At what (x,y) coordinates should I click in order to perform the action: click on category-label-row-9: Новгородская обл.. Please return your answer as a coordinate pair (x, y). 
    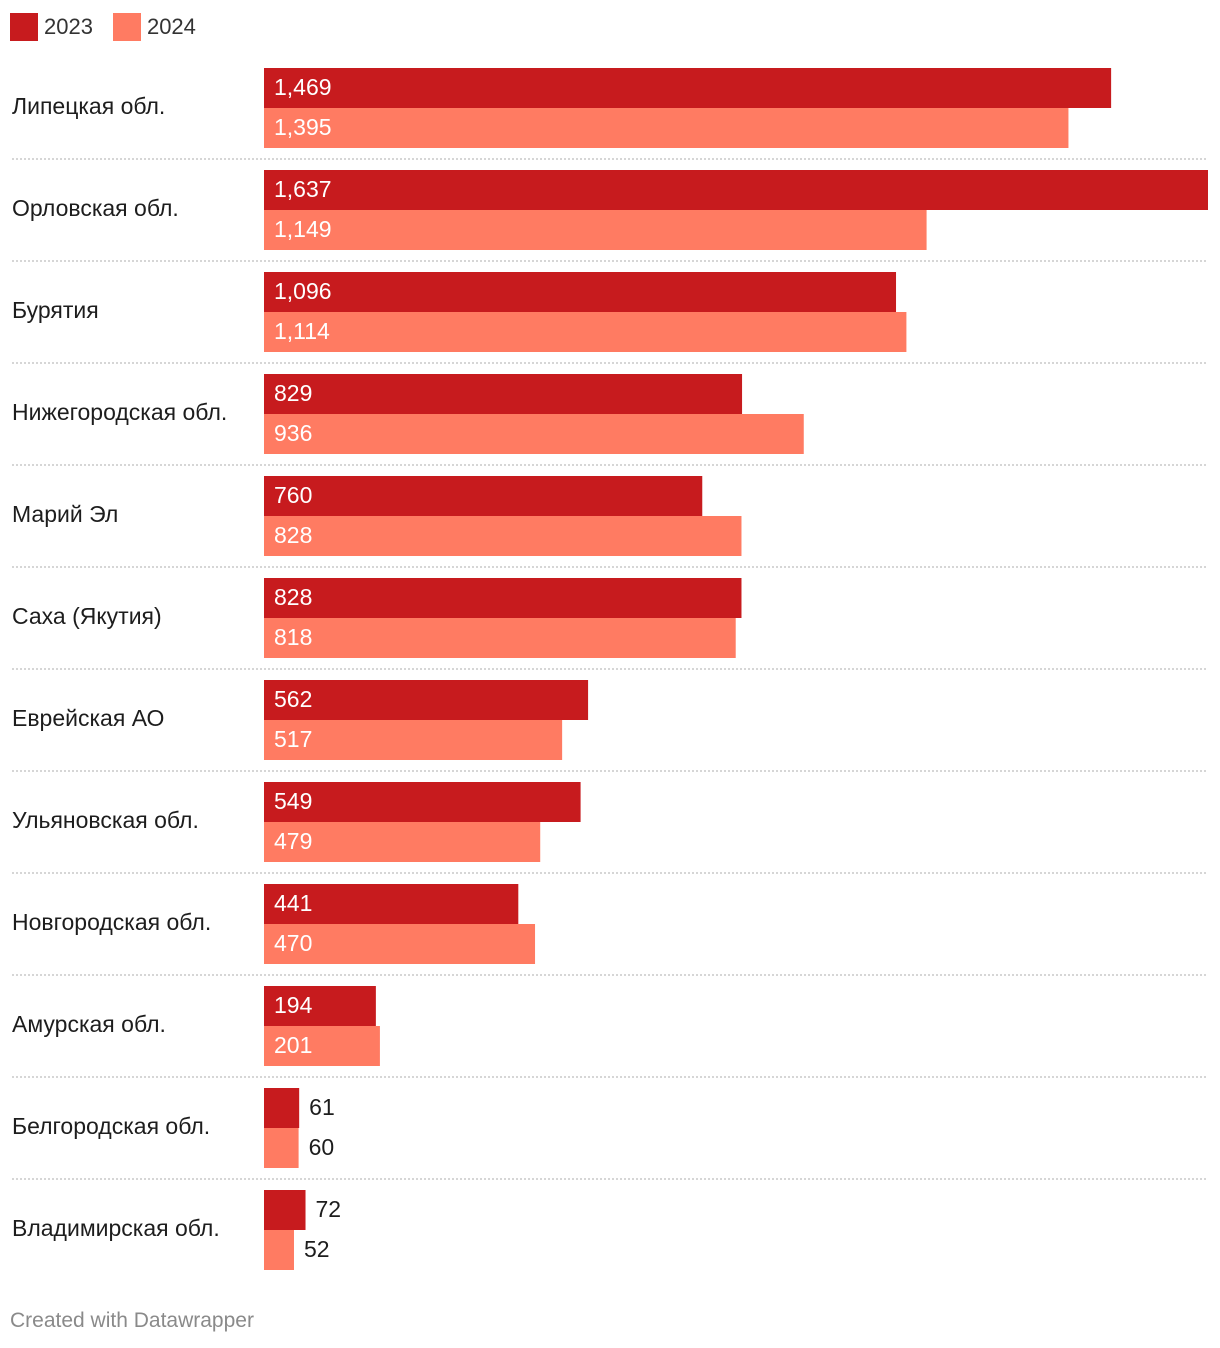
    Looking at the image, I should click on (111, 922).